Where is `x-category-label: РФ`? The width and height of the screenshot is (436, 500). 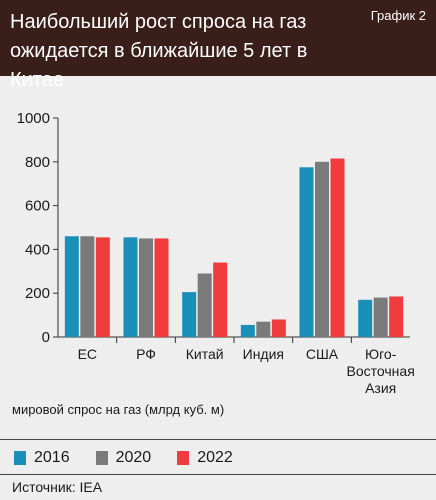 x-category-label: РФ is located at coordinates (146, 354).